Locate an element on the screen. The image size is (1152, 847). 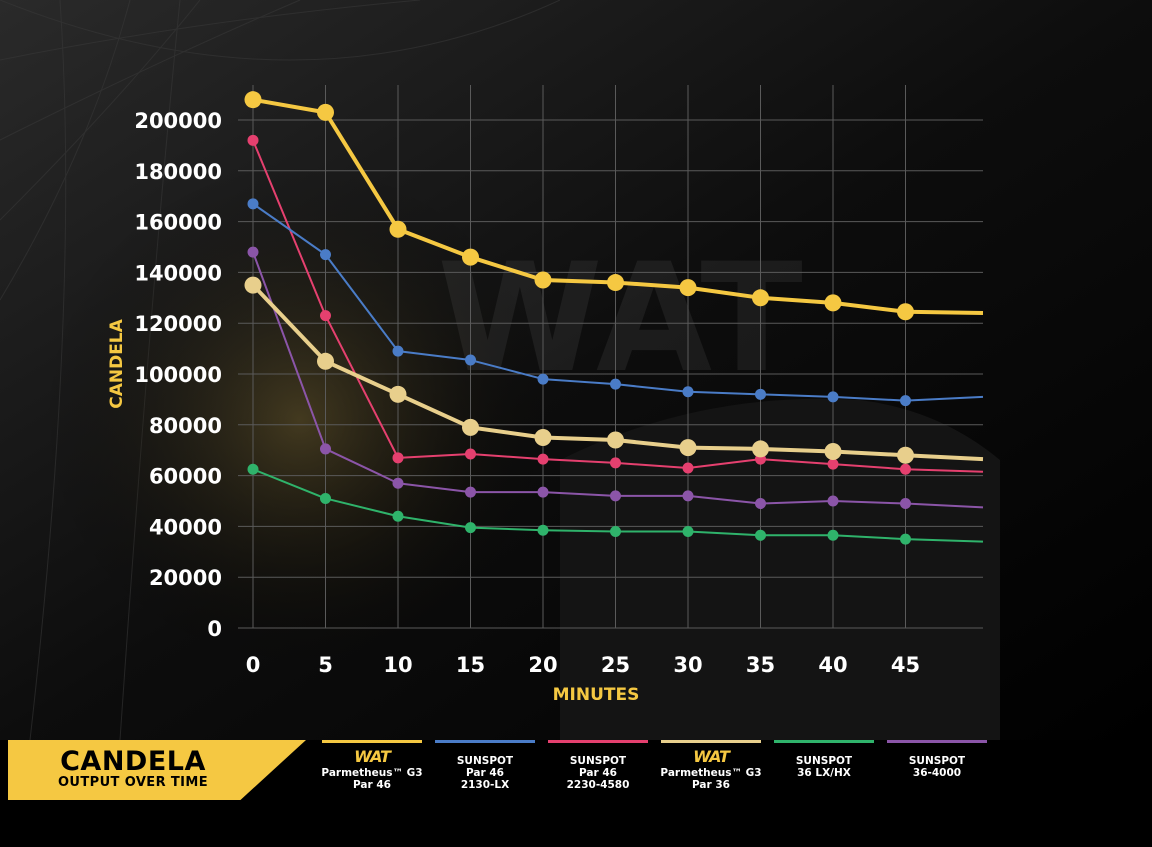
x-tick-label: 15 is located at coordinates (470, 665).